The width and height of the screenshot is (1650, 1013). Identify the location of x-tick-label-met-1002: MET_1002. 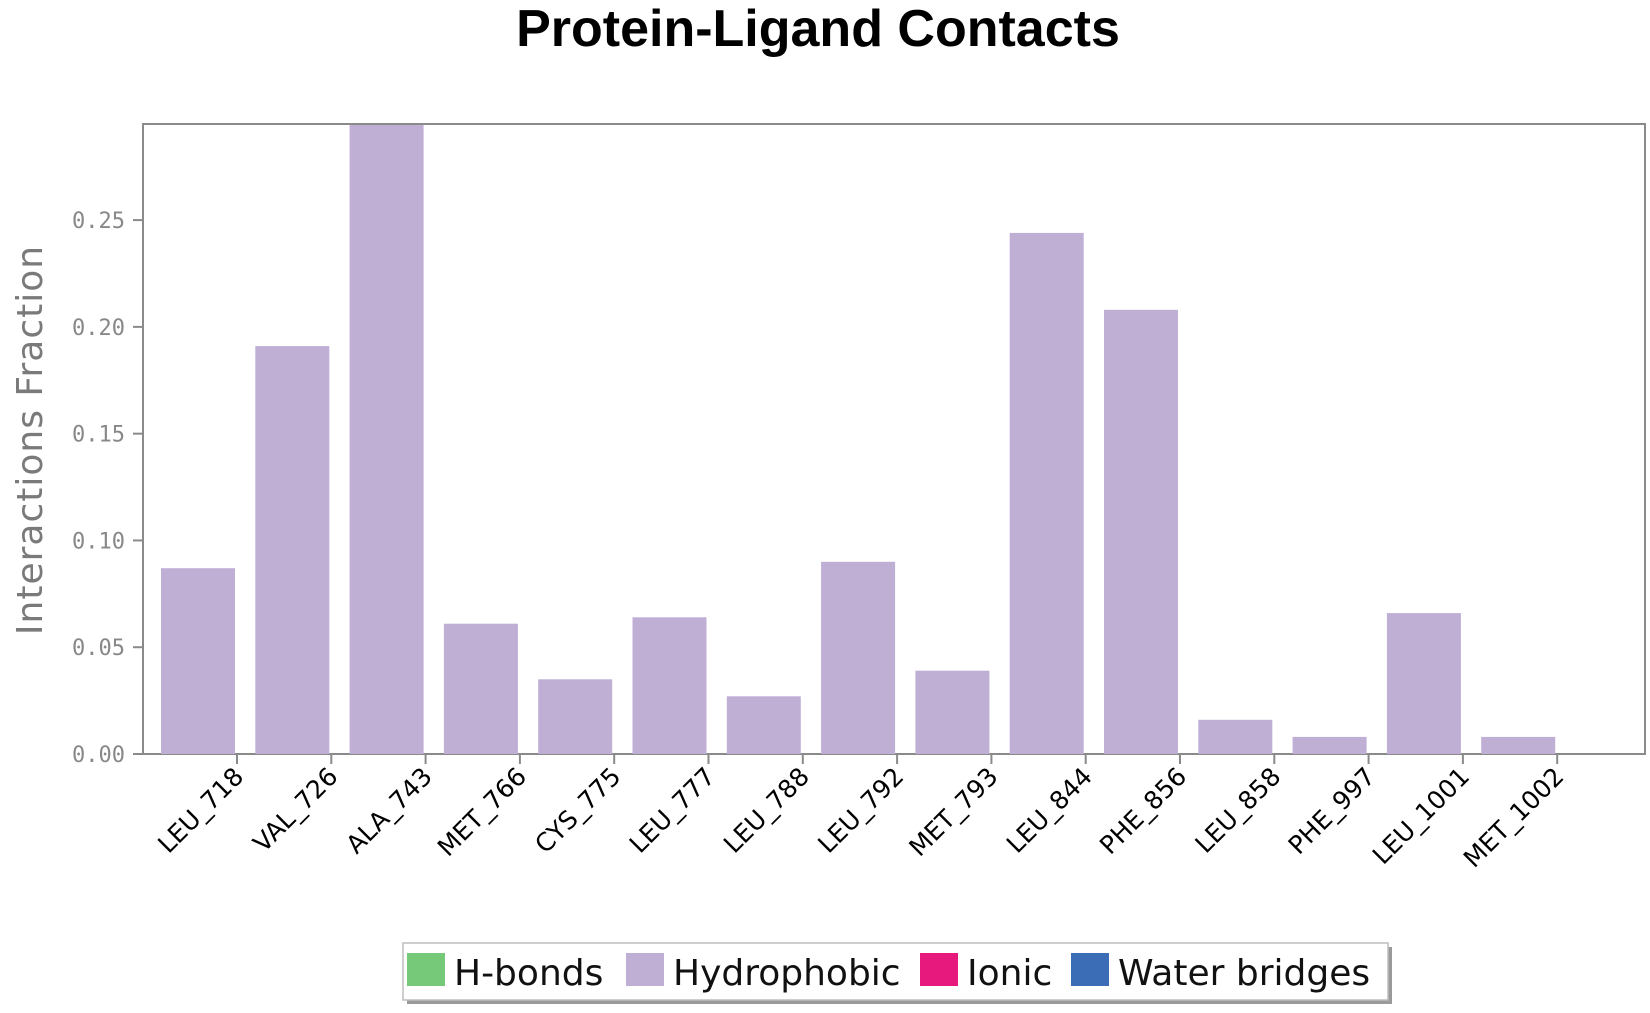
(1514, 818).